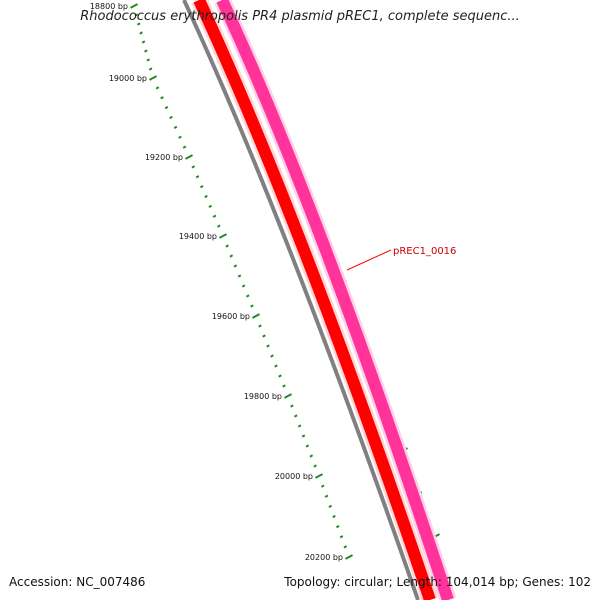 The image size is (600, 600). I want to click on scale-tick-label: 19800 bp, so click(263, 396).